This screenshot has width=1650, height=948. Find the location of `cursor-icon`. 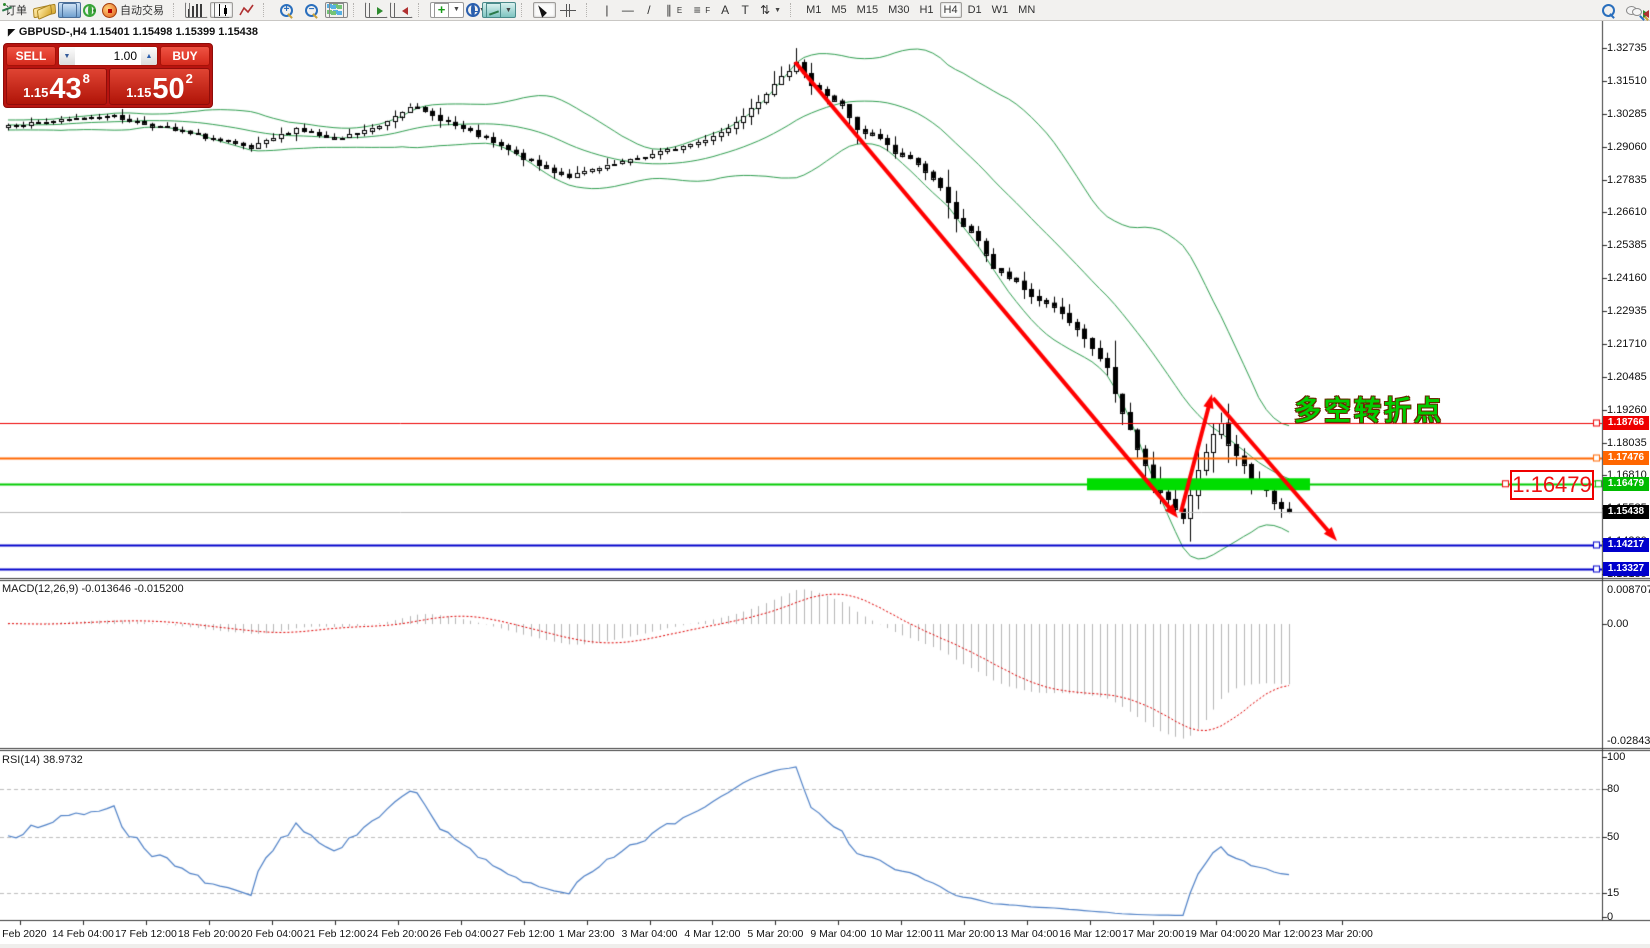

cursor-icon is located at coordinates (544, 10).